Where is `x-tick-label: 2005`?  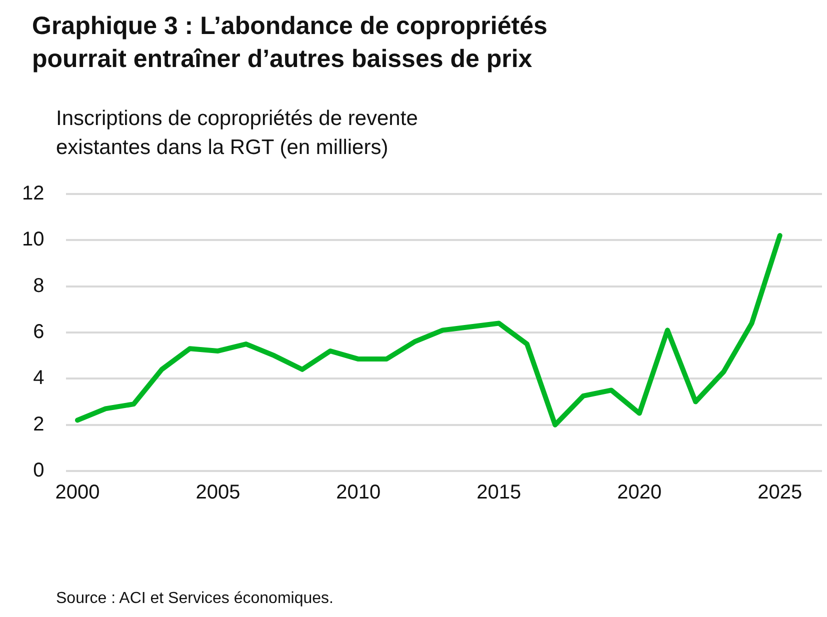 x-tick-label: 2005 is located at coordinates (218, 493).